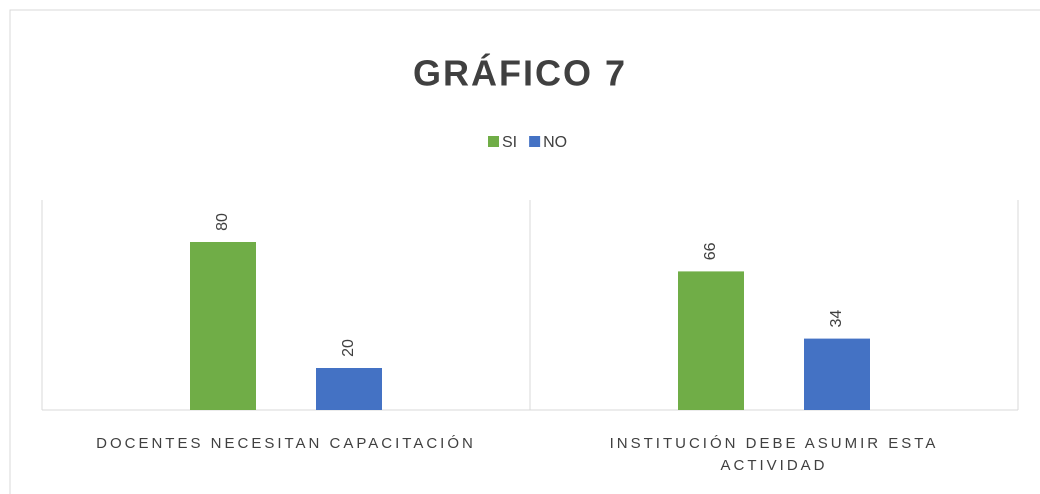 This screenshot has height=494, width=1040. What do you see at coordinates (836, 319) in the screenshot?
I see `data-label: 34` at bounding box center [836, 319].